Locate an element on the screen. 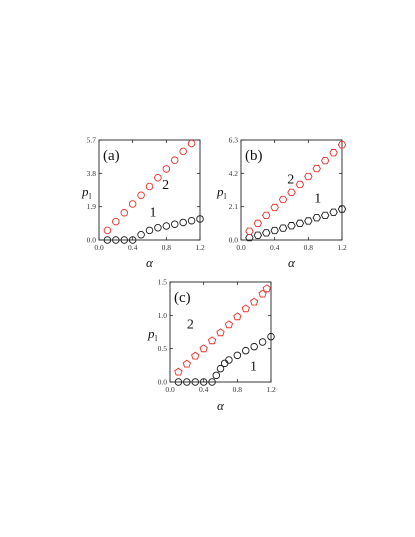 This screenshot has width=415, height=537. panel-a-xtick-2: 0.8 is located at coordinates (167, 247).